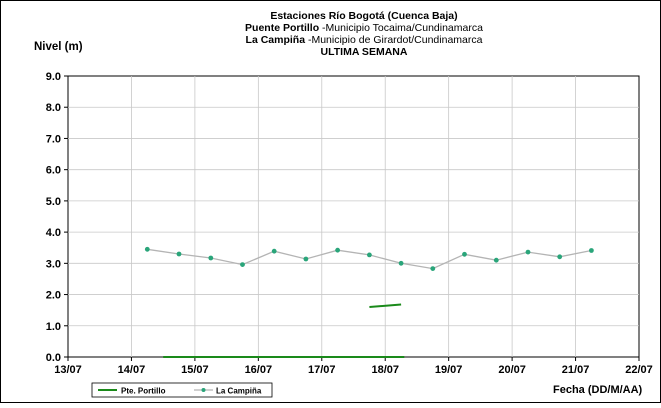  What do you see at coordinates (53, 108) in the screenshot?
I see `y-tick-label-8: 8.0` at bounding box center [53, 108].